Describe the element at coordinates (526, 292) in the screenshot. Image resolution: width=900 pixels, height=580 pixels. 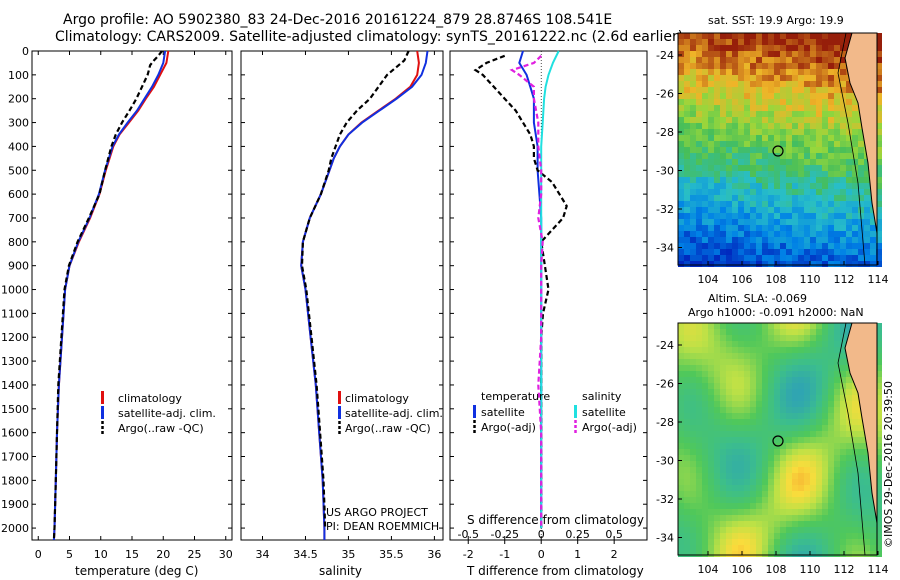
I see `diff-salinity-argo-line` at that location.